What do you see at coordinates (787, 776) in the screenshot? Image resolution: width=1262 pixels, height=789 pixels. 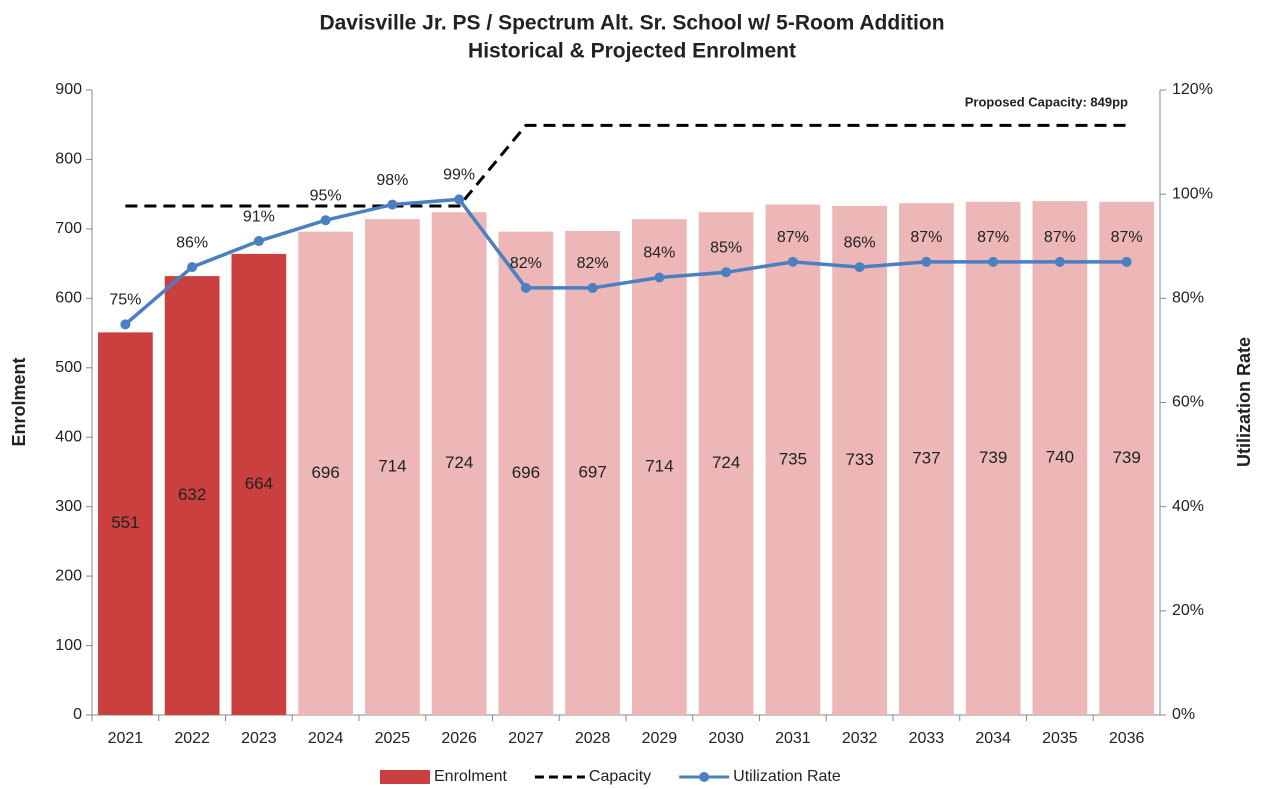 I see `legend-label: Utilization Rate` at bounding box center [787, 776].